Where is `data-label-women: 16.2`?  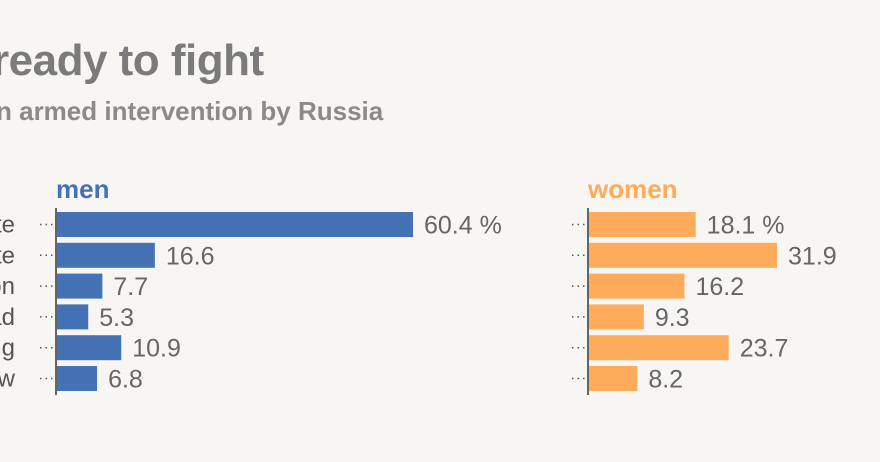 data-label-women: 16.2 is located at coordinates (719, 287).